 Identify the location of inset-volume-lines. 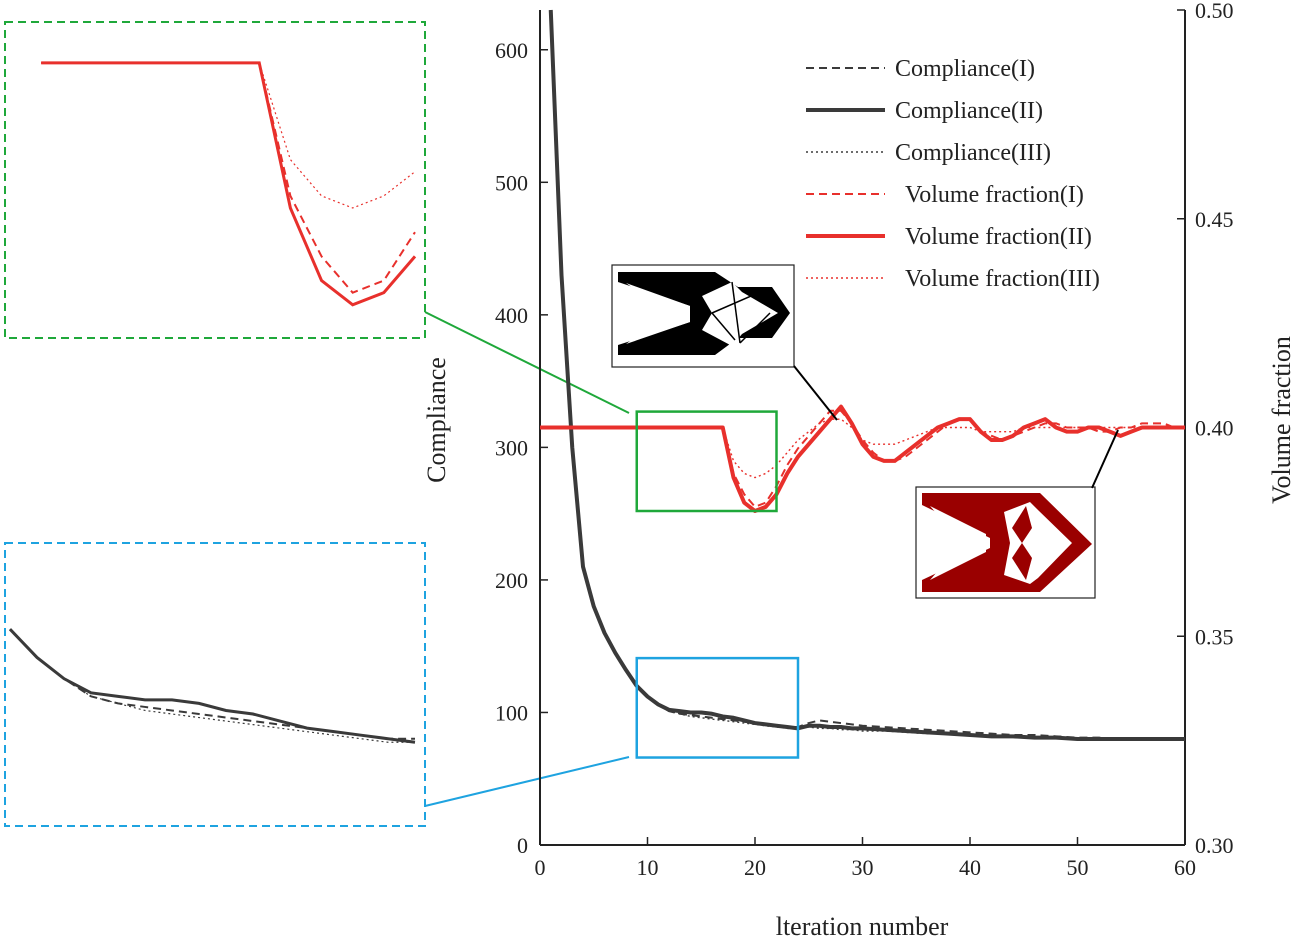
(229, 184).